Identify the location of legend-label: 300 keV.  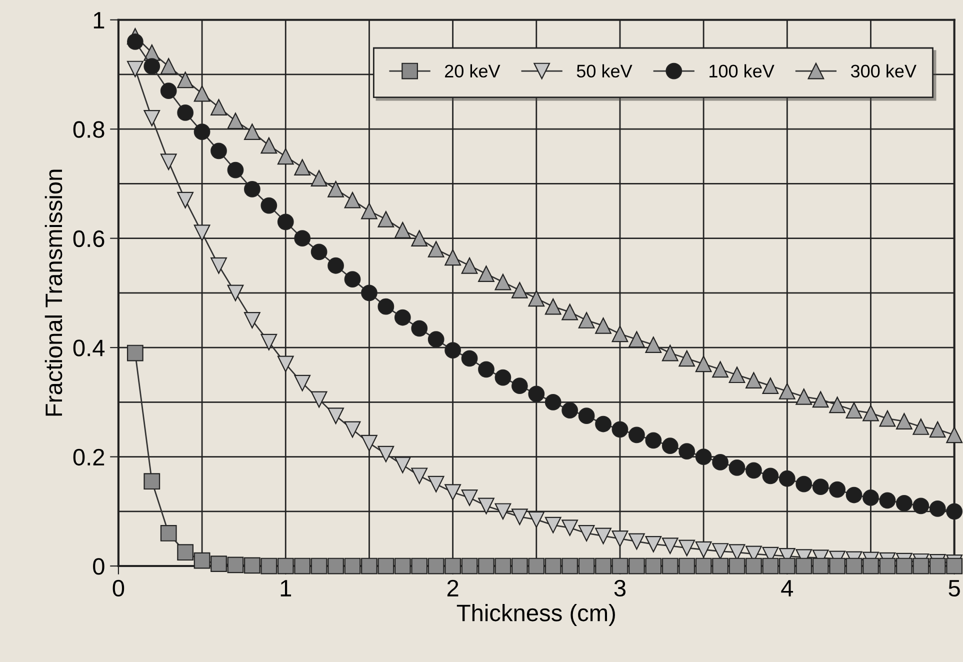
(883, 71).